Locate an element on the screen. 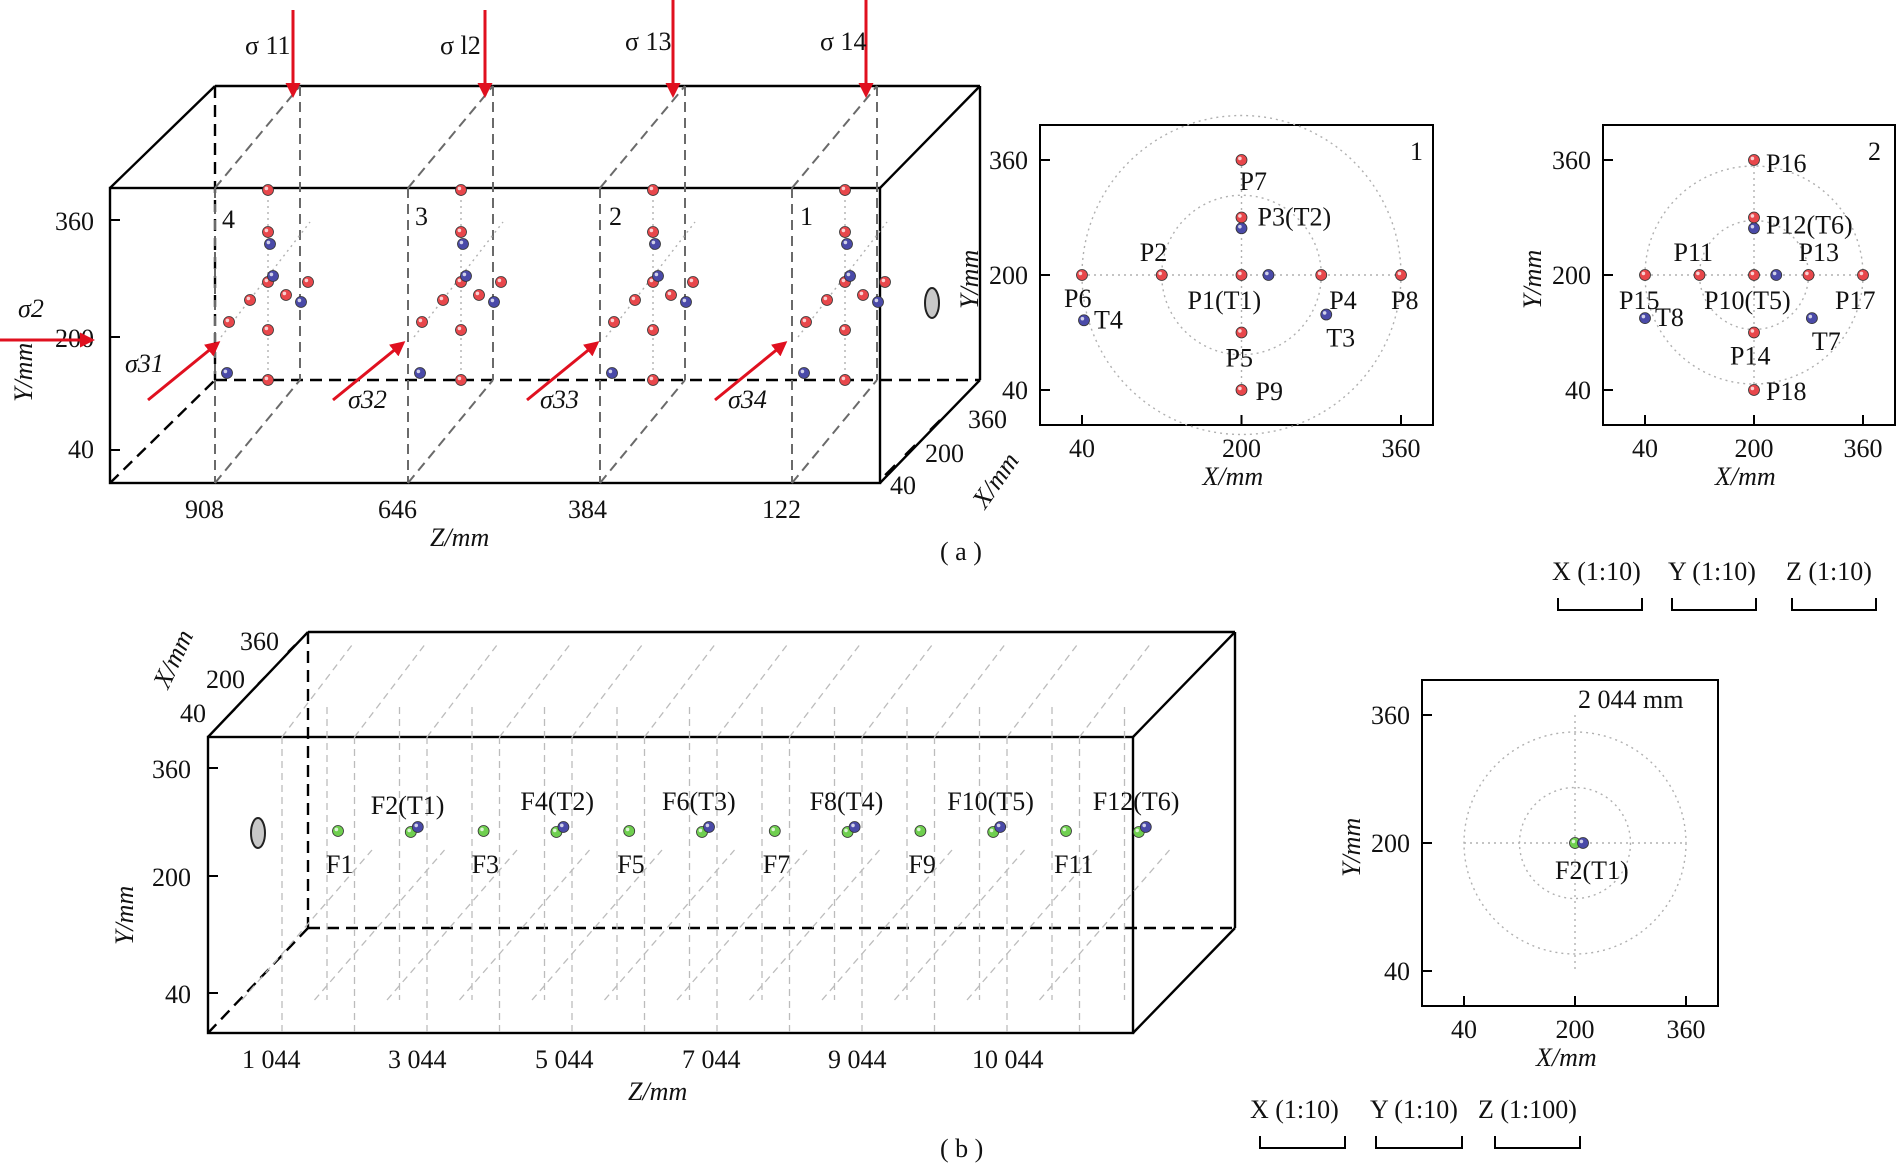  point-label: F8(T4) is located at coordinates (847, 801).